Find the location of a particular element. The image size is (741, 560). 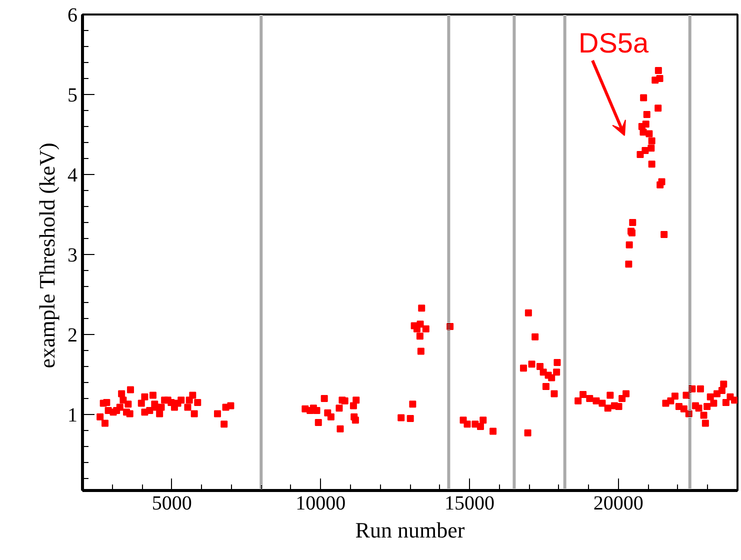

y-tick-label: 4 is located at coordinates (73, 175).